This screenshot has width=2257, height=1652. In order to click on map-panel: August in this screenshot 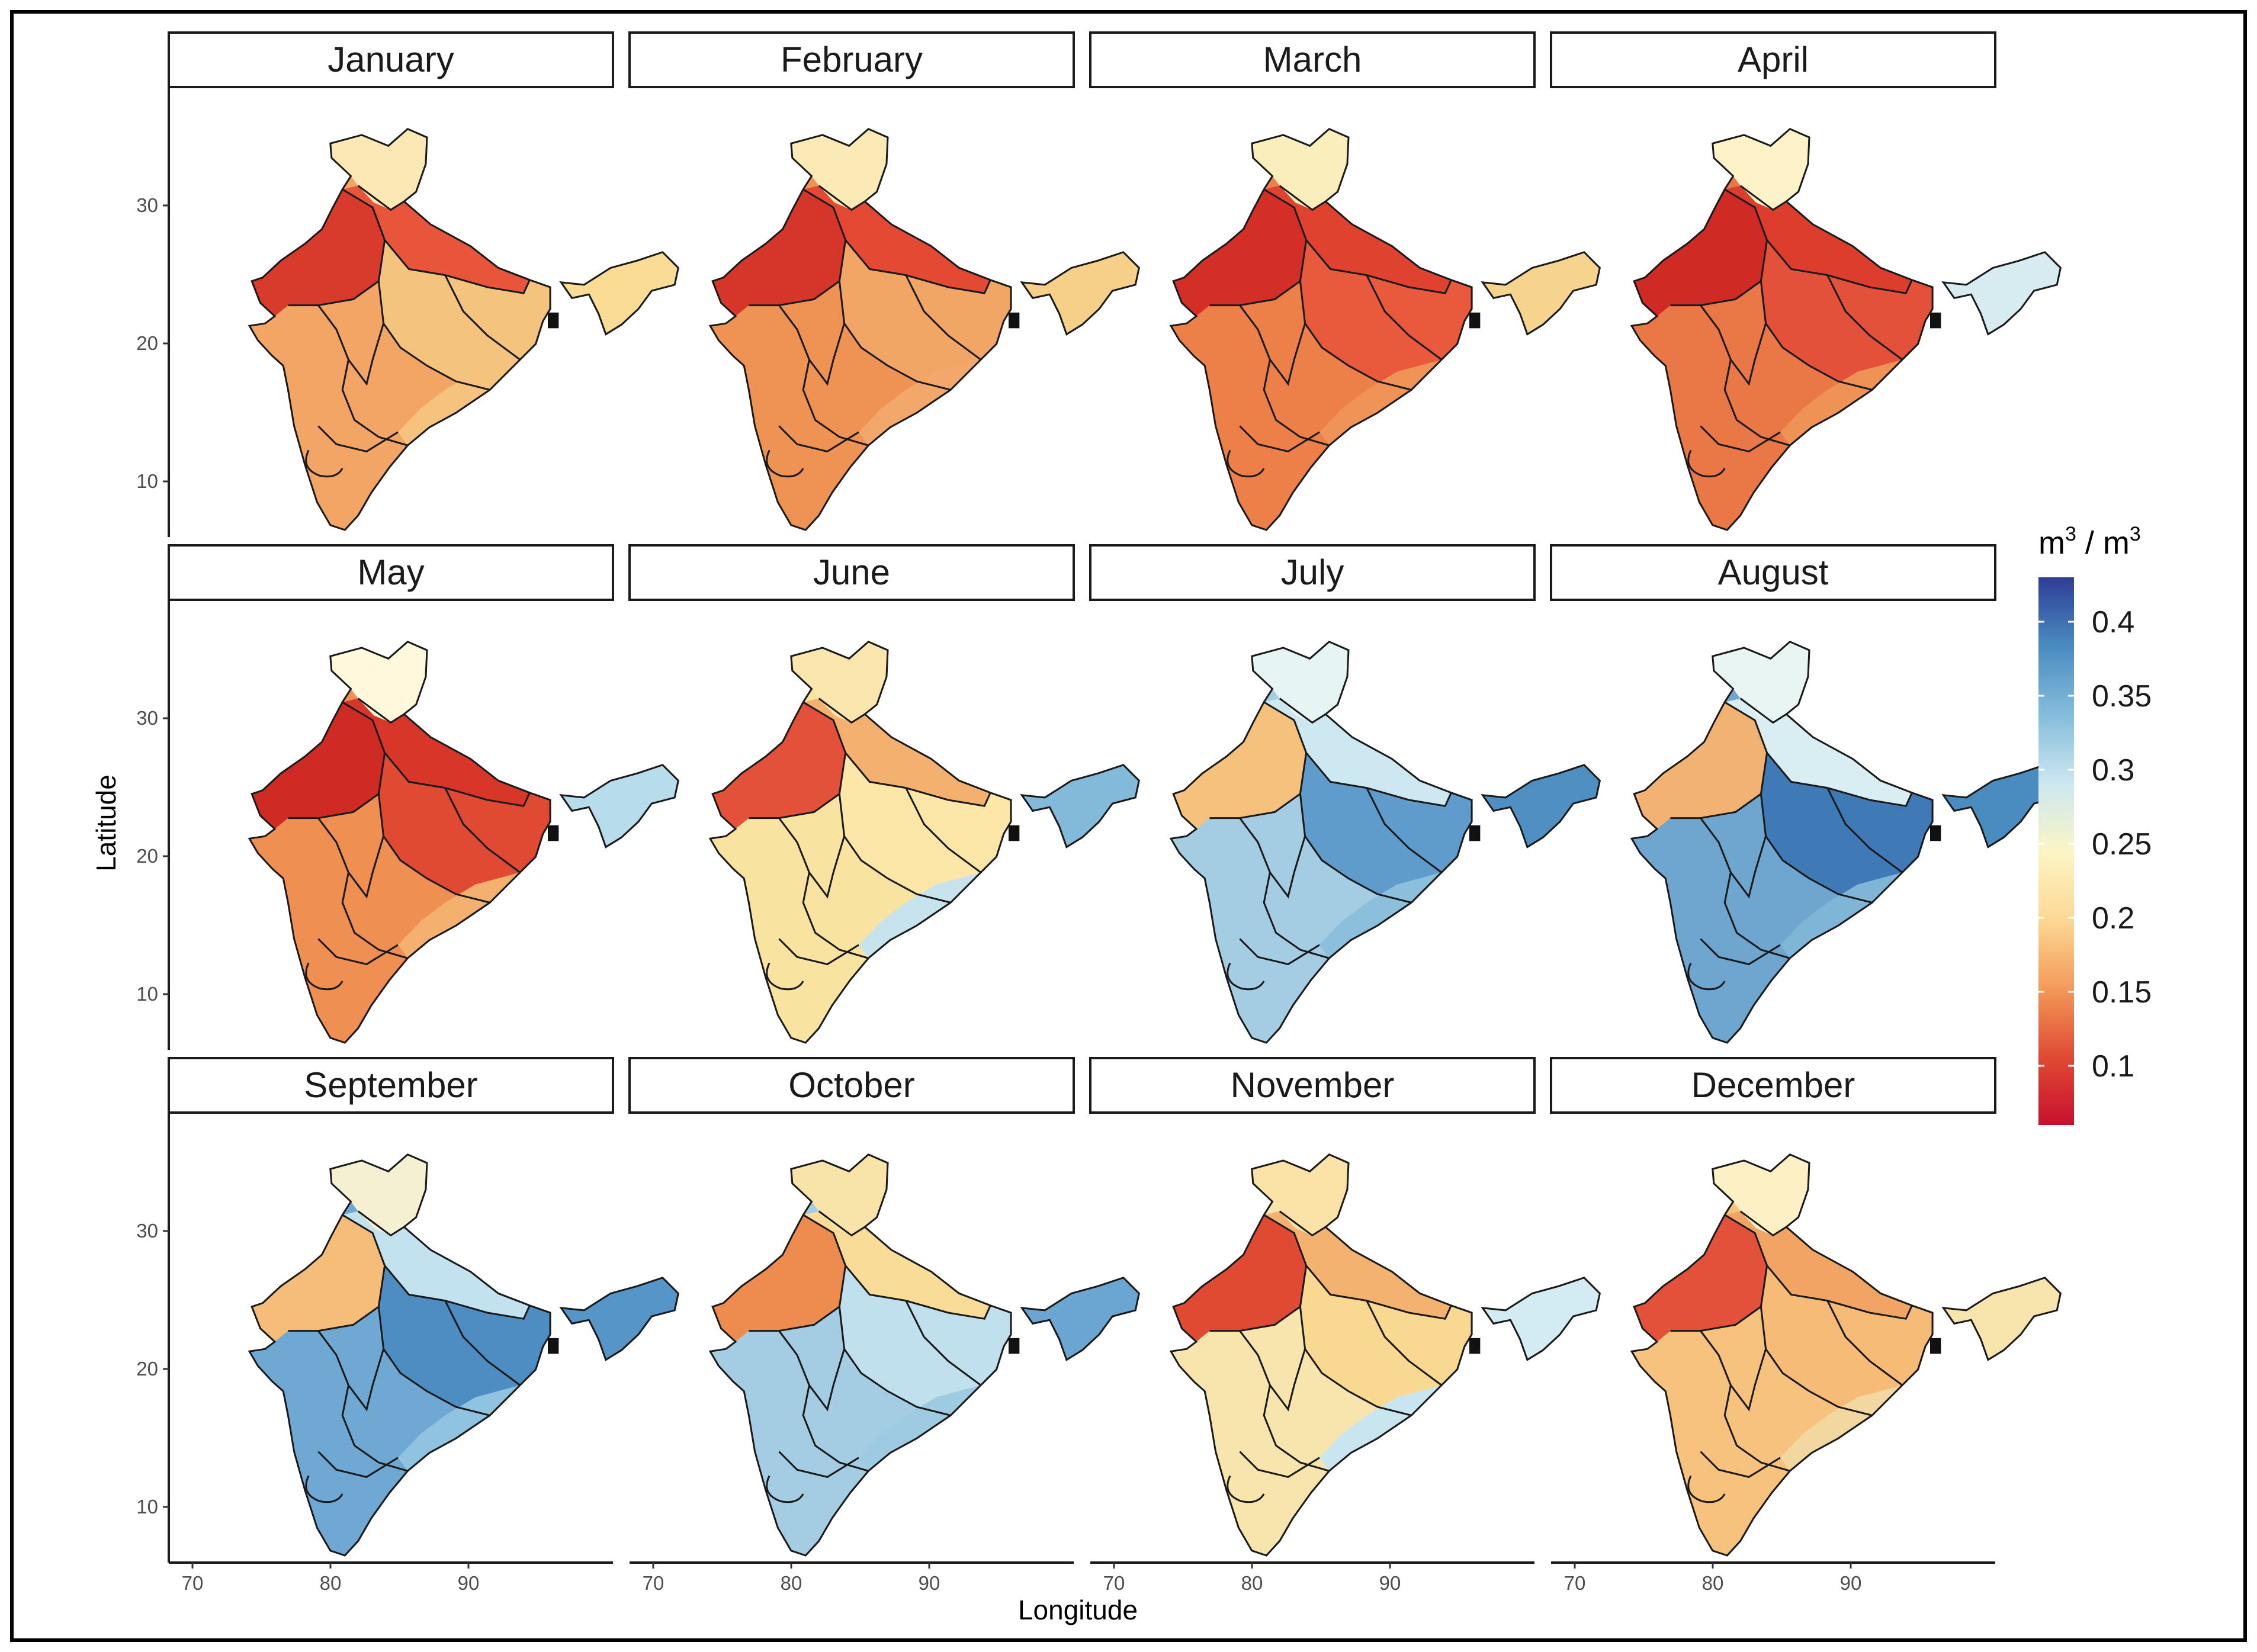, I will do `click(1806, 794)`.